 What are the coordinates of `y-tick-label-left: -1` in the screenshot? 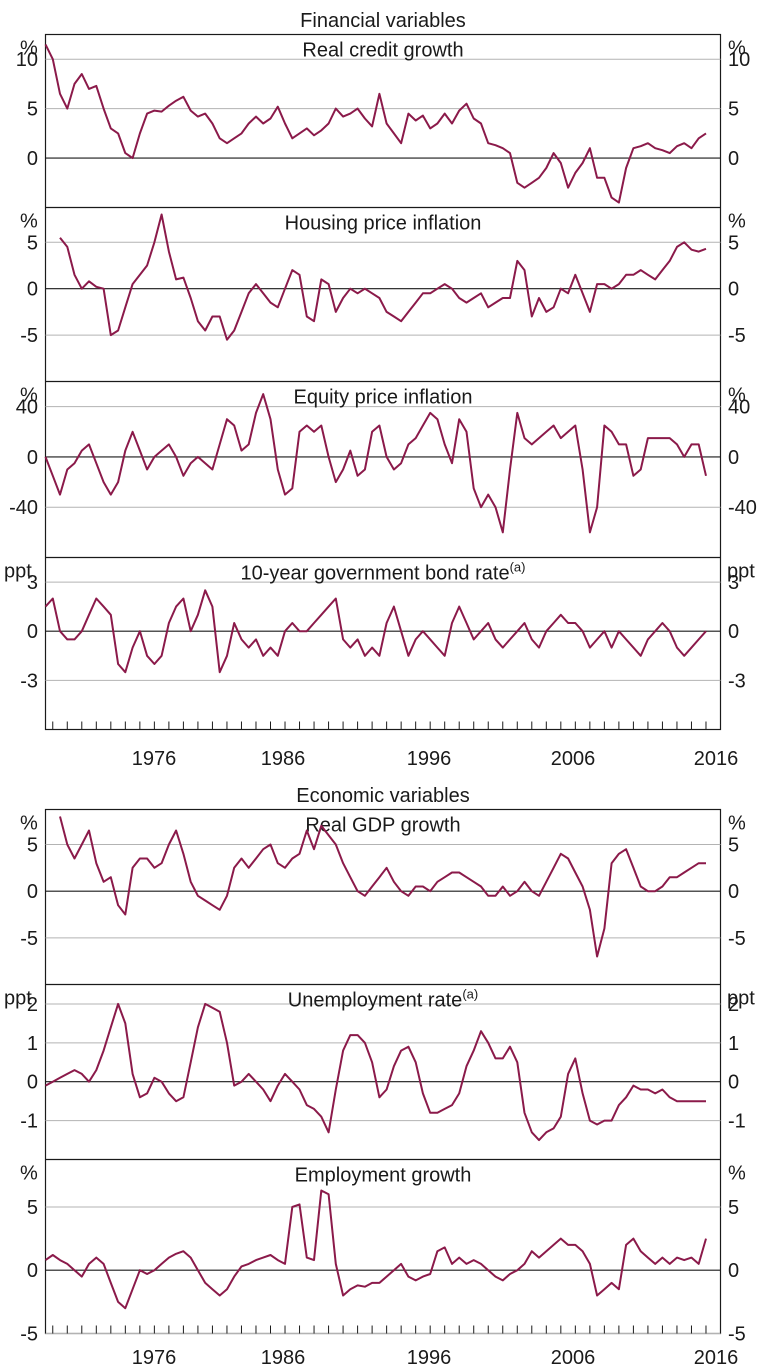 It's located at (29, 1122).